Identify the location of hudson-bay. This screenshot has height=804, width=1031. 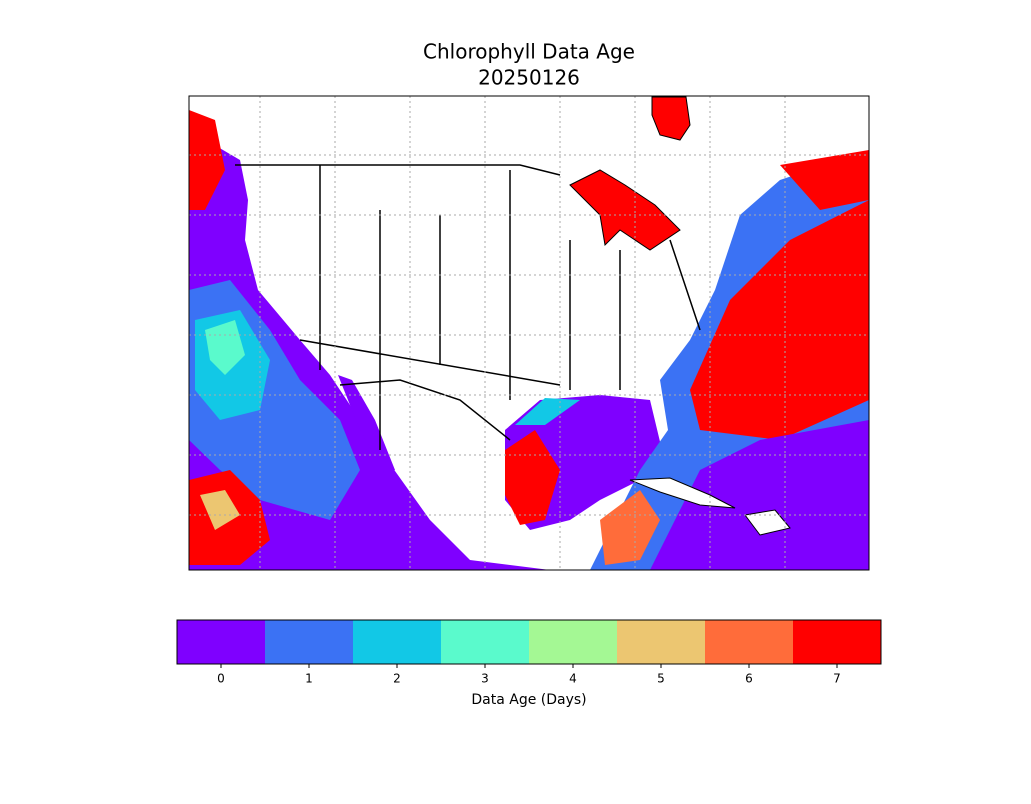
(671, 118).